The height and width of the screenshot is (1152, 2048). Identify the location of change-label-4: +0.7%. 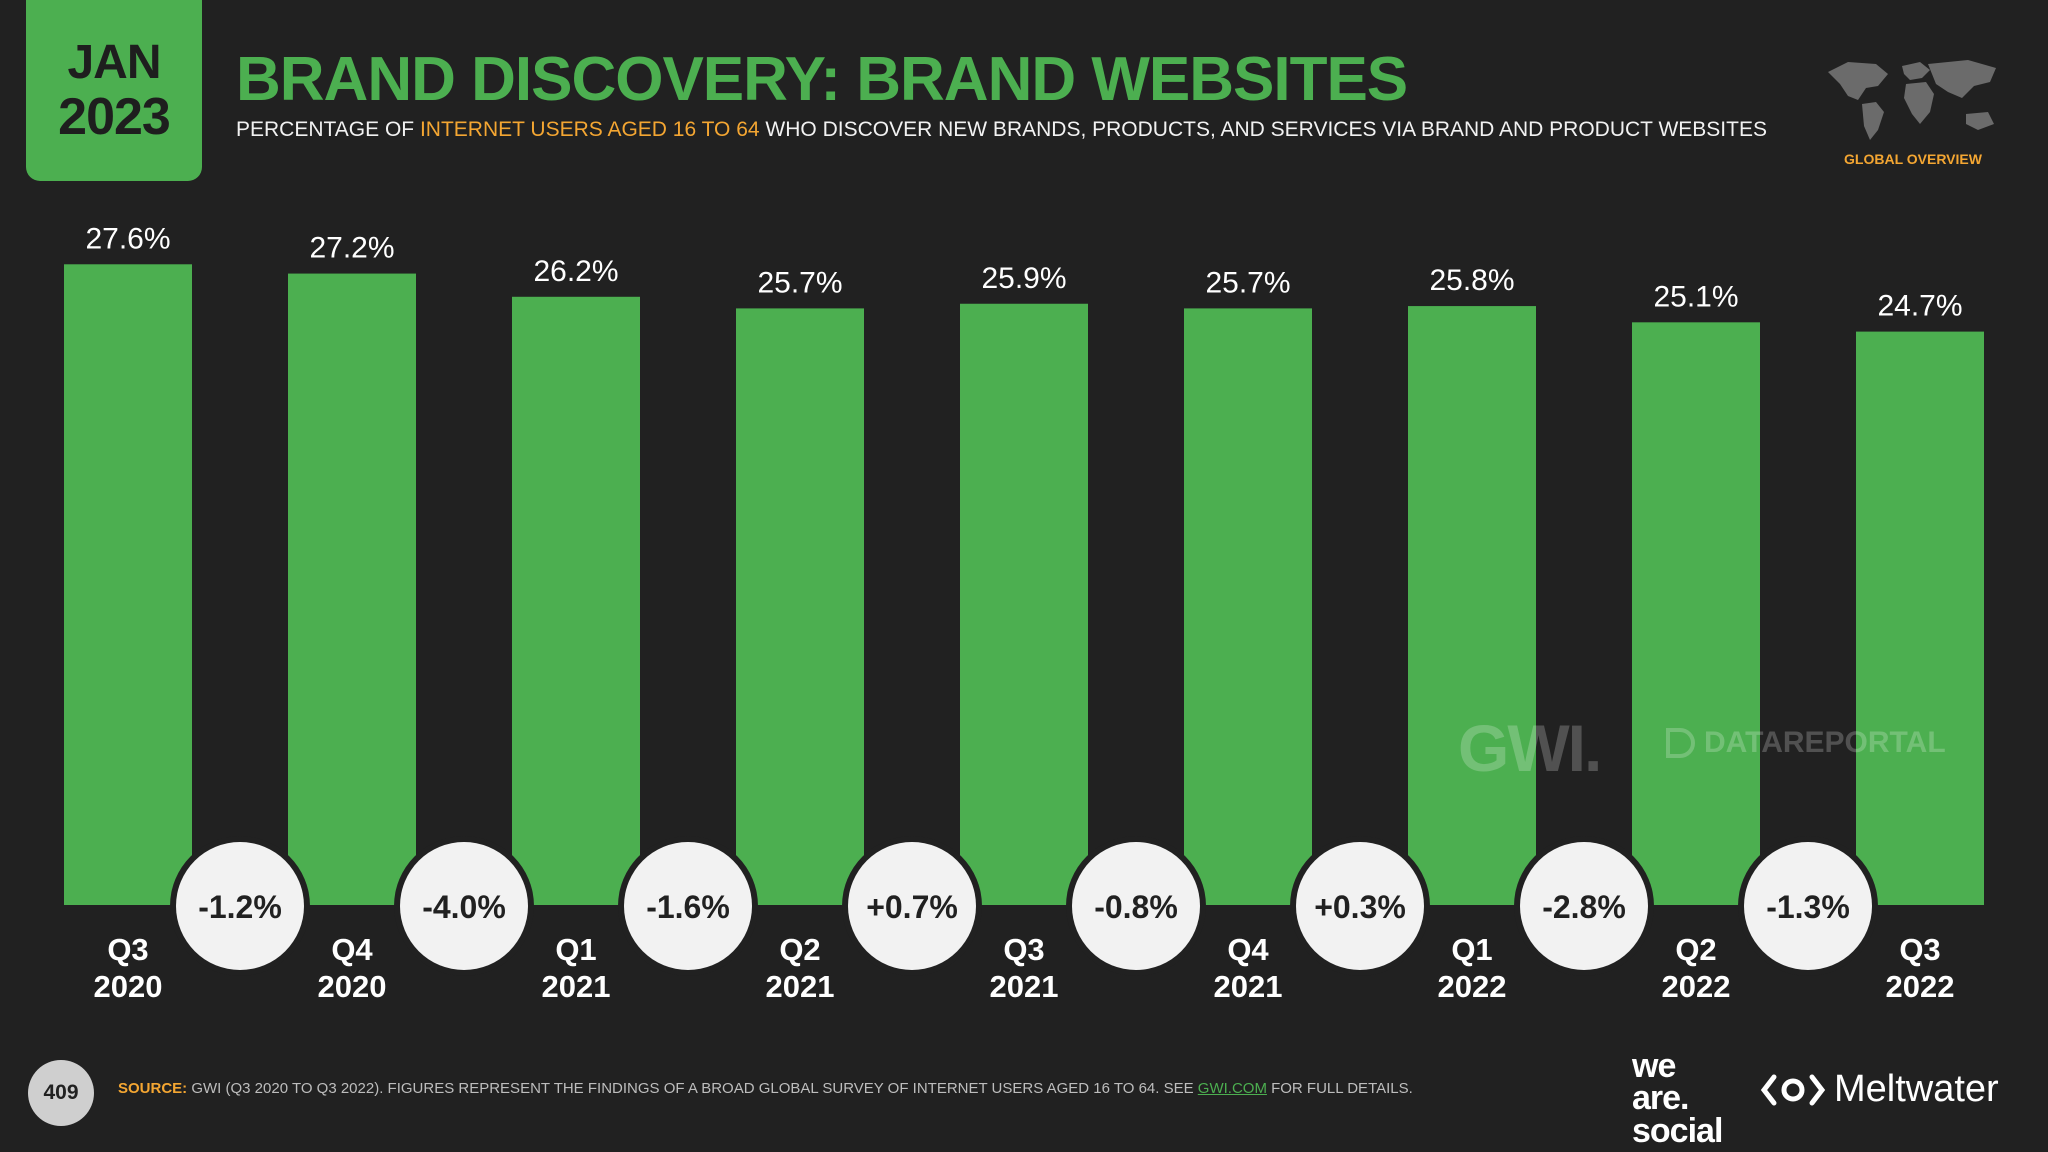
(912, 907).